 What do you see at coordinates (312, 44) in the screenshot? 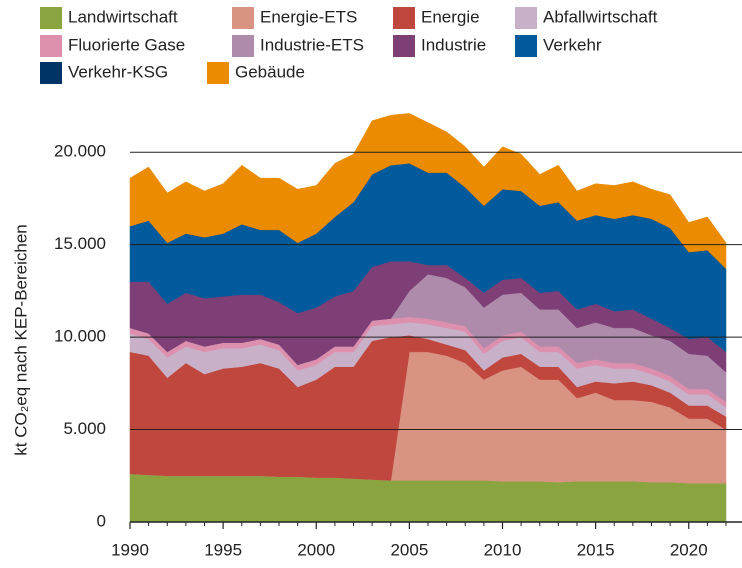
I see `legend-label: Industrie-ETS` at bounding box center [312, 44].